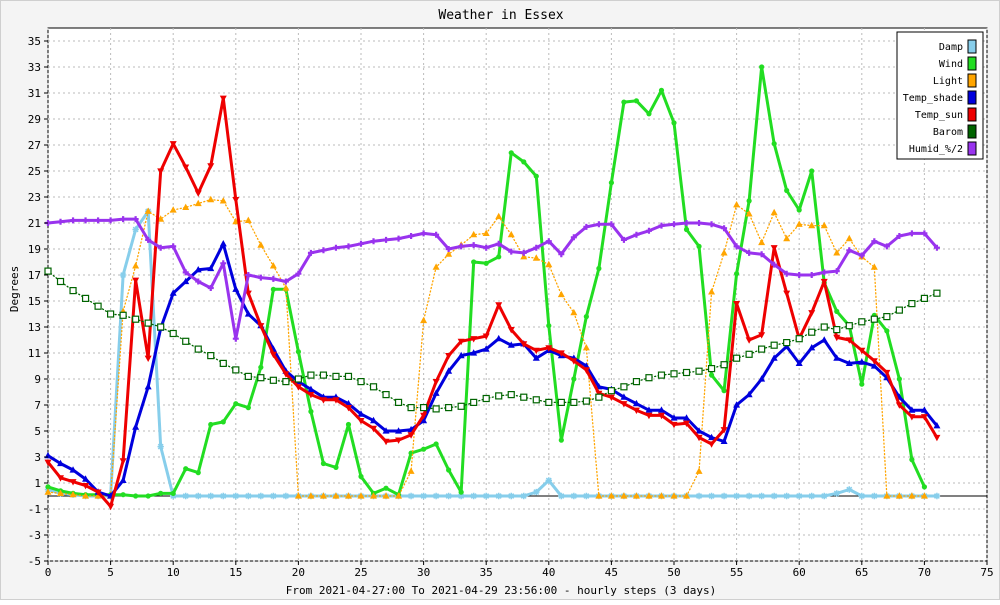  I want to click on y-tick-label: -3, so click(34, 535).